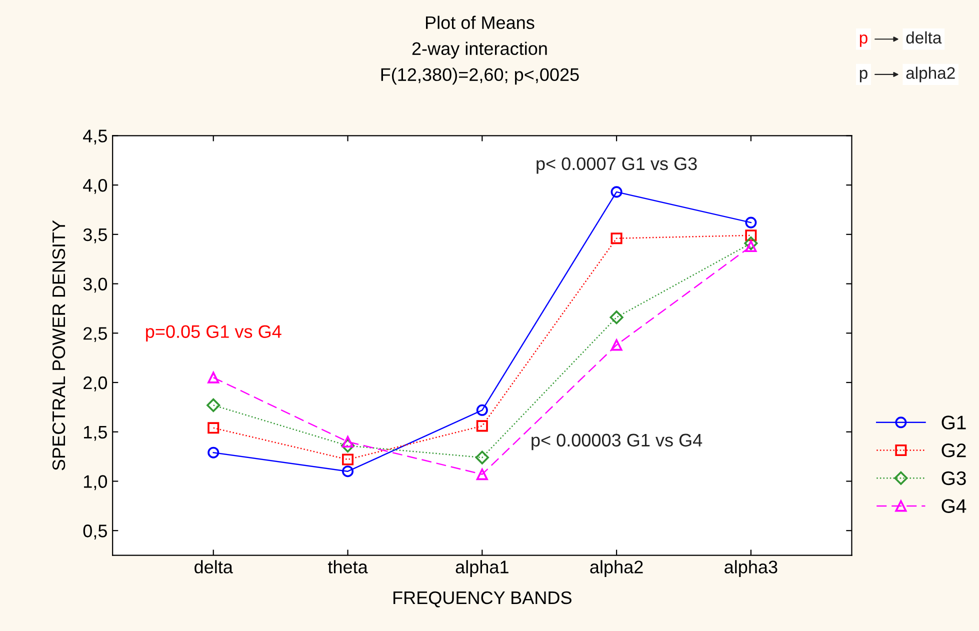 This screenshot has height=631, width=979. What do you see at coordinates (95, 236) in the screenshot?
I see `y-tick-label: 3,5` at bounding box center [95, 236].